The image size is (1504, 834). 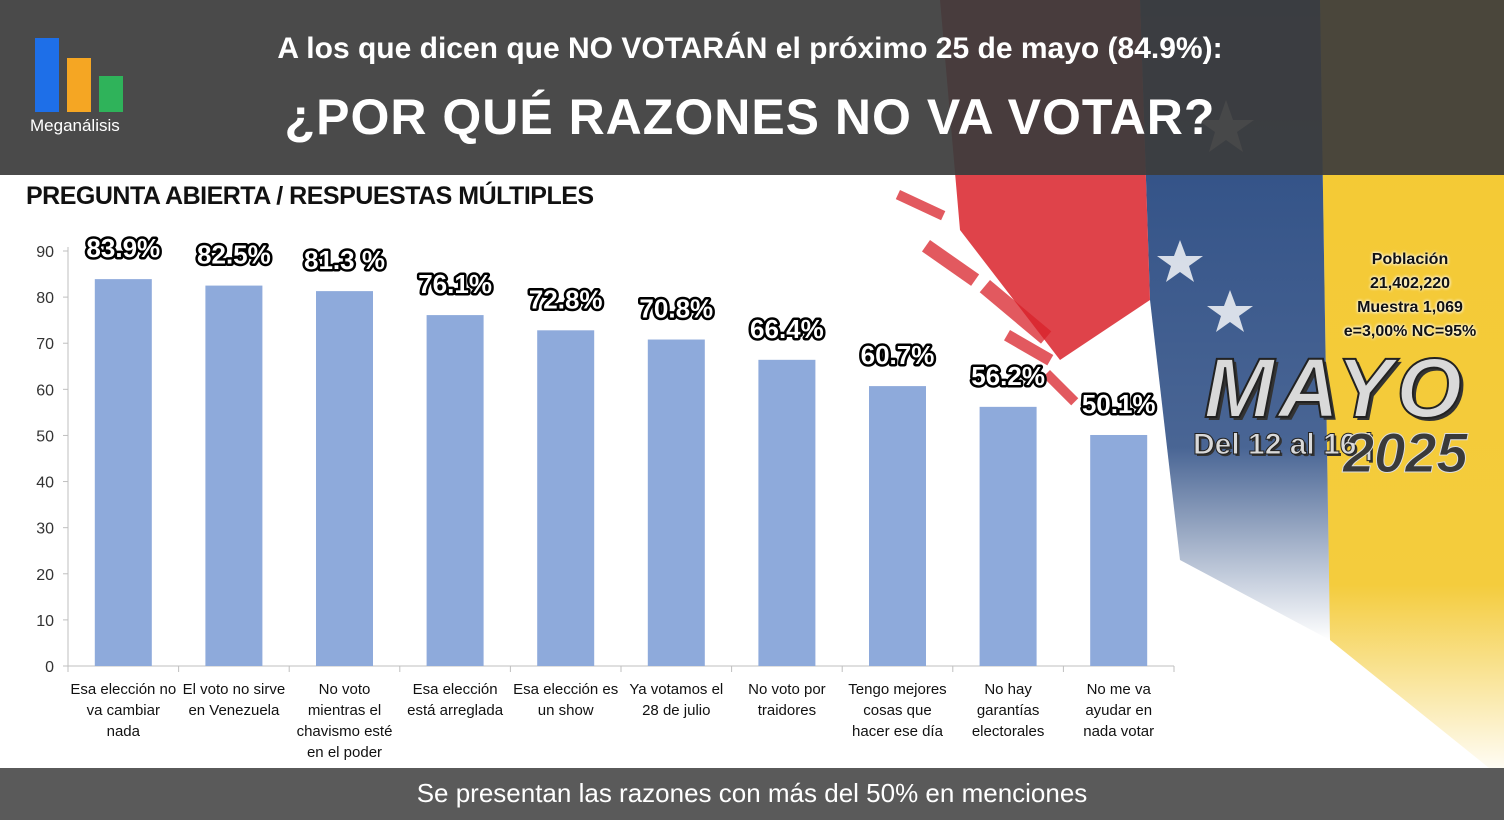 What do you see at coordinates (565, 689) in the screenshot?
I see `category-label-line: Esa elección es` at bounding box center [565, 689].